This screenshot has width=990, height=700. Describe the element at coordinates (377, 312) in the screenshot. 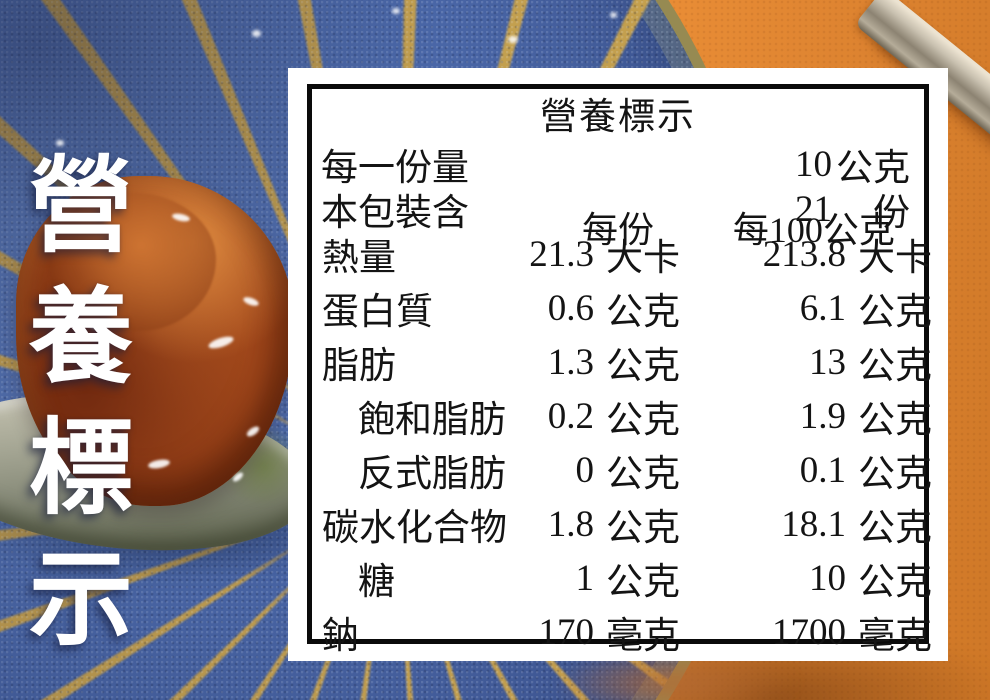

I see `nutrient-label: 蛋白質` at that location.